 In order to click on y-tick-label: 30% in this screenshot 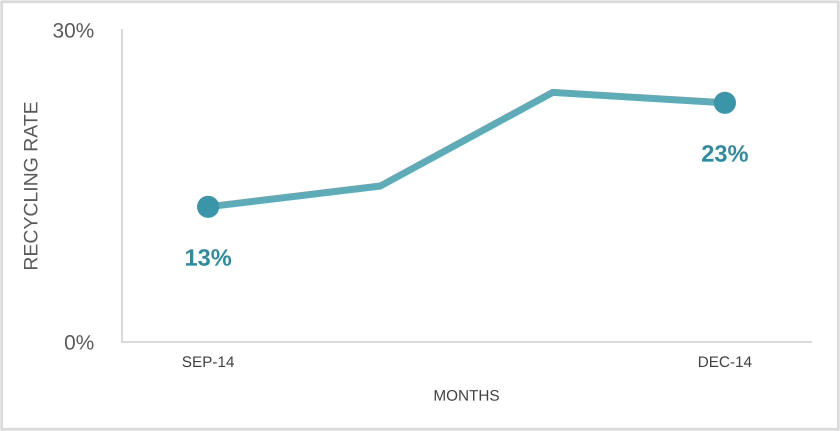, I will do `click(73, 30)`.